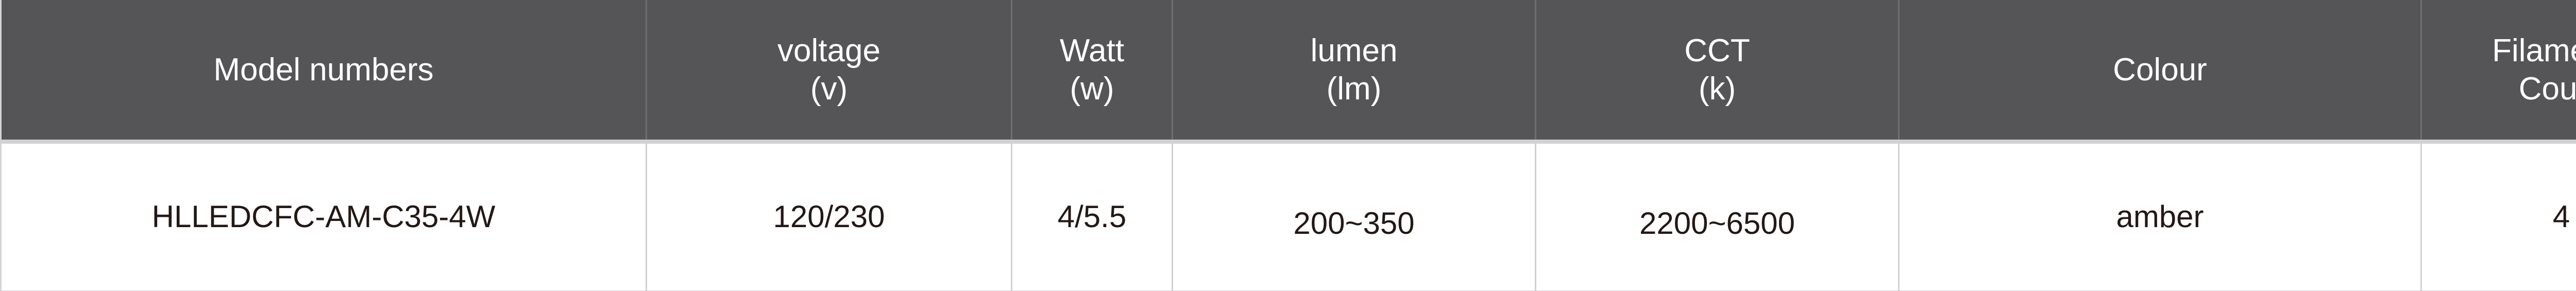 The width and height of the screenshot is (2576, 291). Describe the element at coordinates (2498, 72) in the screenshot. I see `column-header-filaments-count: Filaments Count` at that location.